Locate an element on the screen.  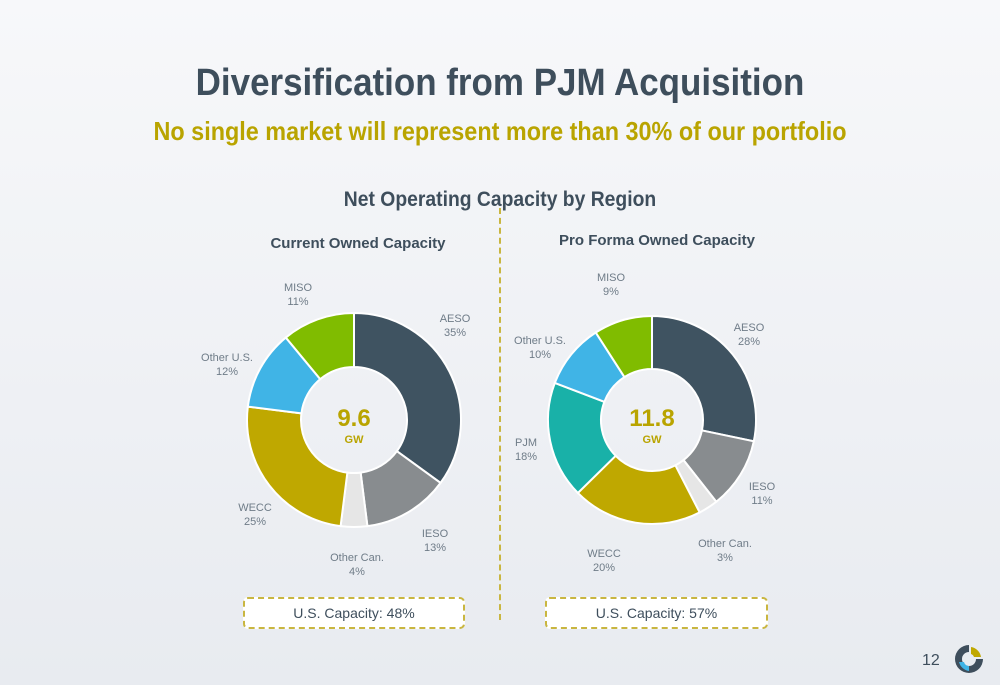
page-number: 12 is located at coordinates (931, 660).